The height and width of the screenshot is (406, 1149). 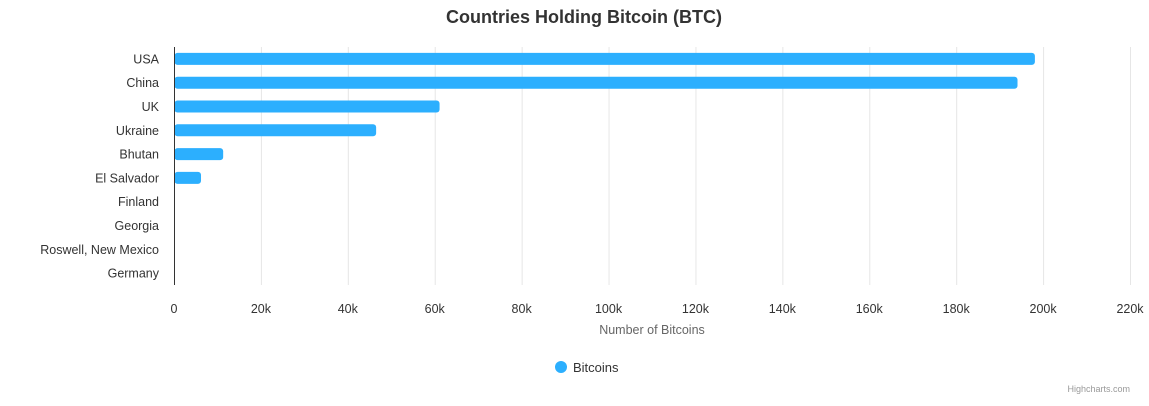 I want to click on category-label: El Salvador, so click(x=127, y=178).